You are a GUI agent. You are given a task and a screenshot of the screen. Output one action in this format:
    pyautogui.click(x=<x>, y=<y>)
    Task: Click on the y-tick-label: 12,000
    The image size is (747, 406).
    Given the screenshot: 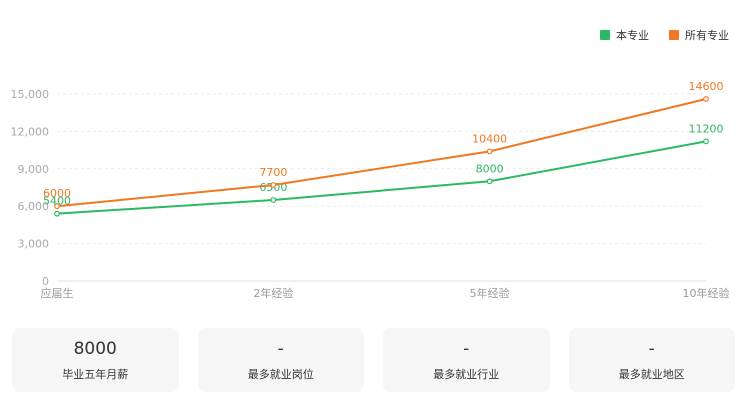 What is the action you would take?
    pyautogui.click(x=30, y=131)
    